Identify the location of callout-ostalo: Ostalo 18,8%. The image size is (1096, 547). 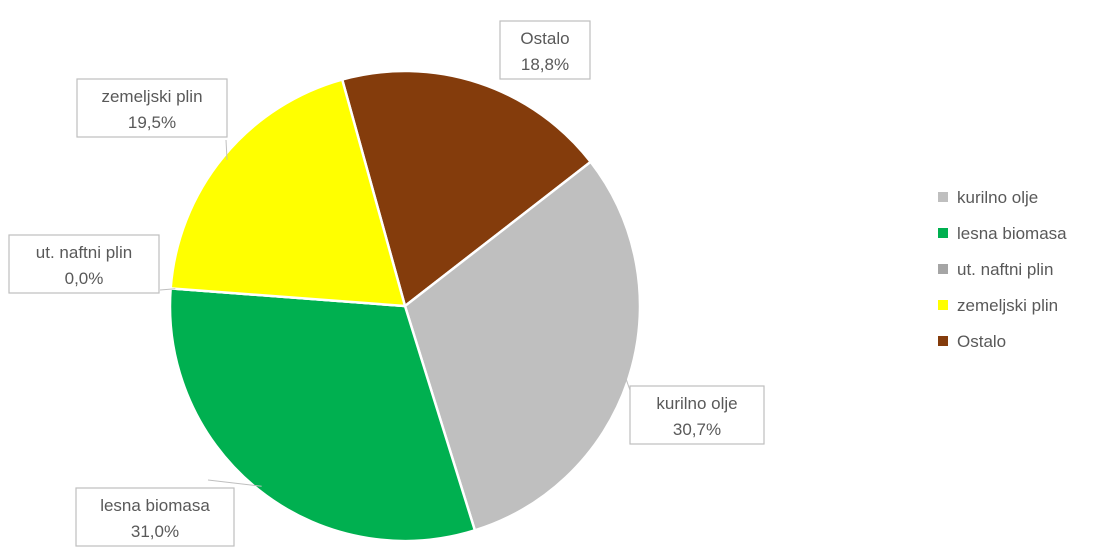
(545, 50).